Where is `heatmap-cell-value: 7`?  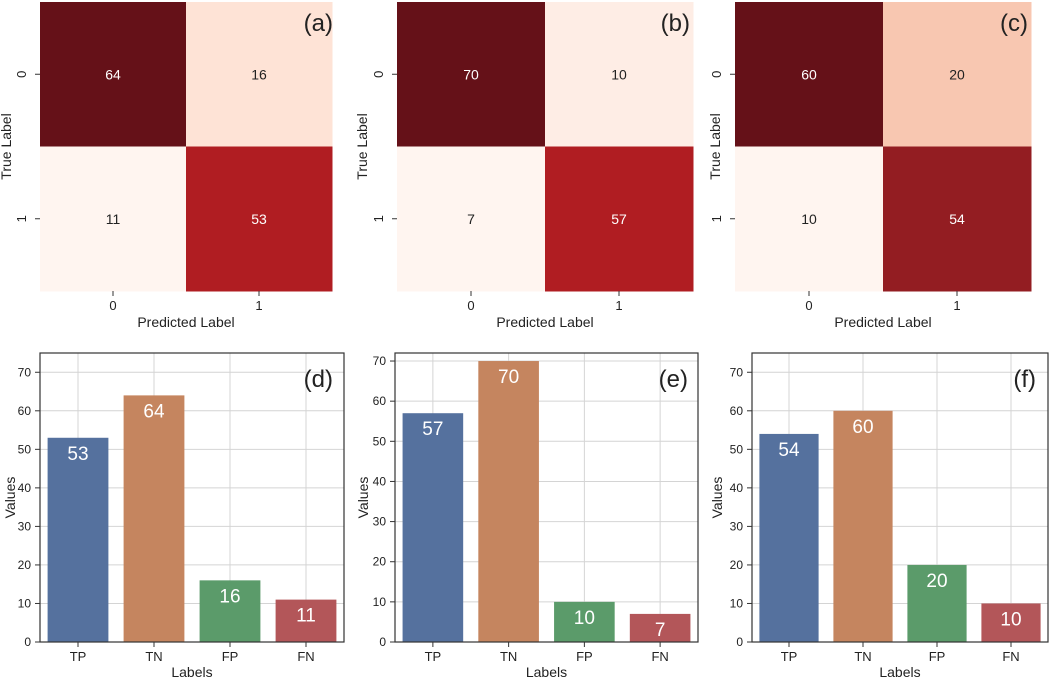
heatmap-cell-value: 7 is located at coordinates (471, 219).